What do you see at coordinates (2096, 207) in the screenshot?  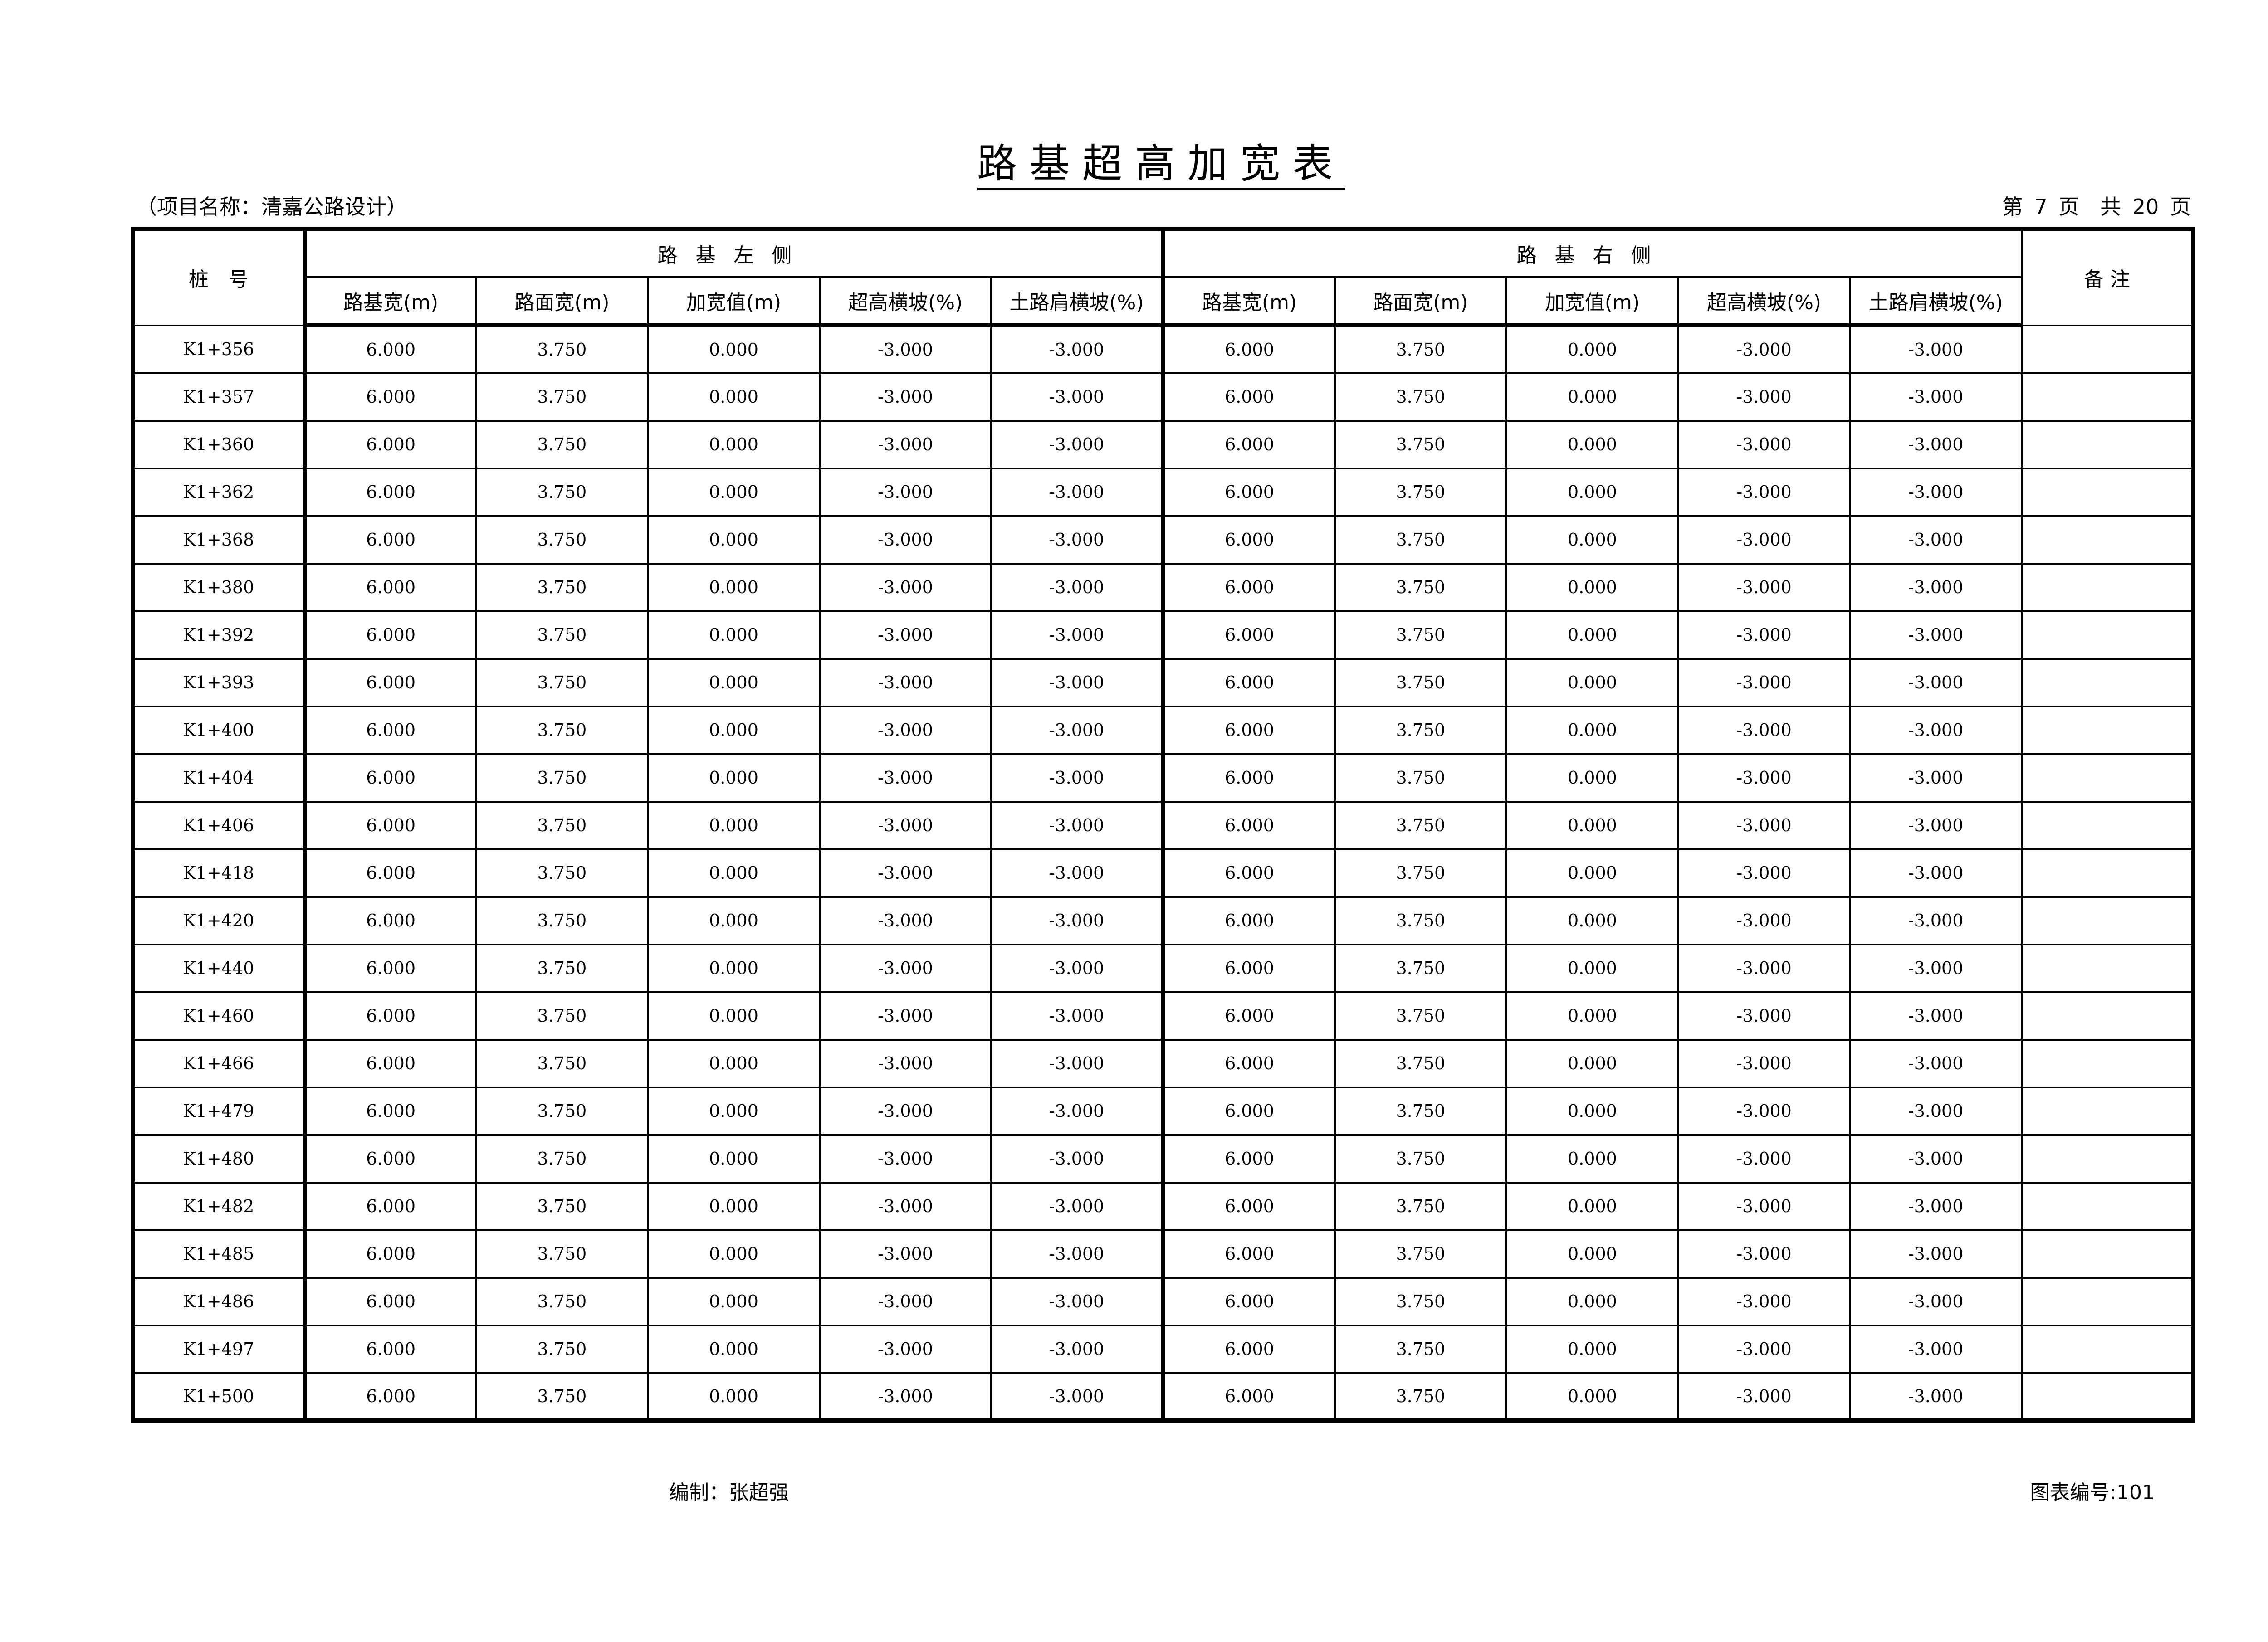 I see `page-info: 第 7 页 共 20 页` at bounding box center [2096, 207].